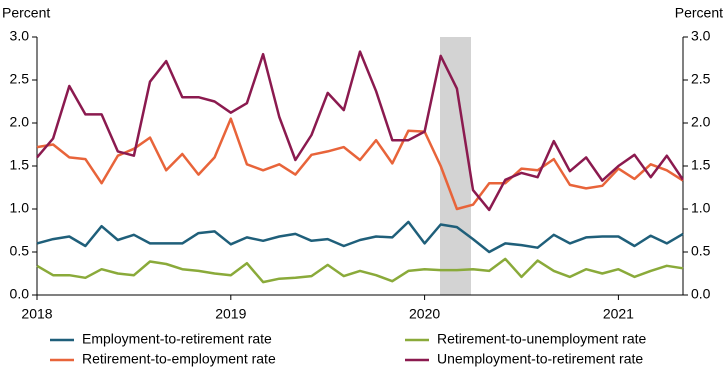 The width and height of the screenshot is (725, 376). What do you see at coordinates (26, 13) in the screenshot?
I see `y-axis-title: Percent` at bounding box center [26, 13].